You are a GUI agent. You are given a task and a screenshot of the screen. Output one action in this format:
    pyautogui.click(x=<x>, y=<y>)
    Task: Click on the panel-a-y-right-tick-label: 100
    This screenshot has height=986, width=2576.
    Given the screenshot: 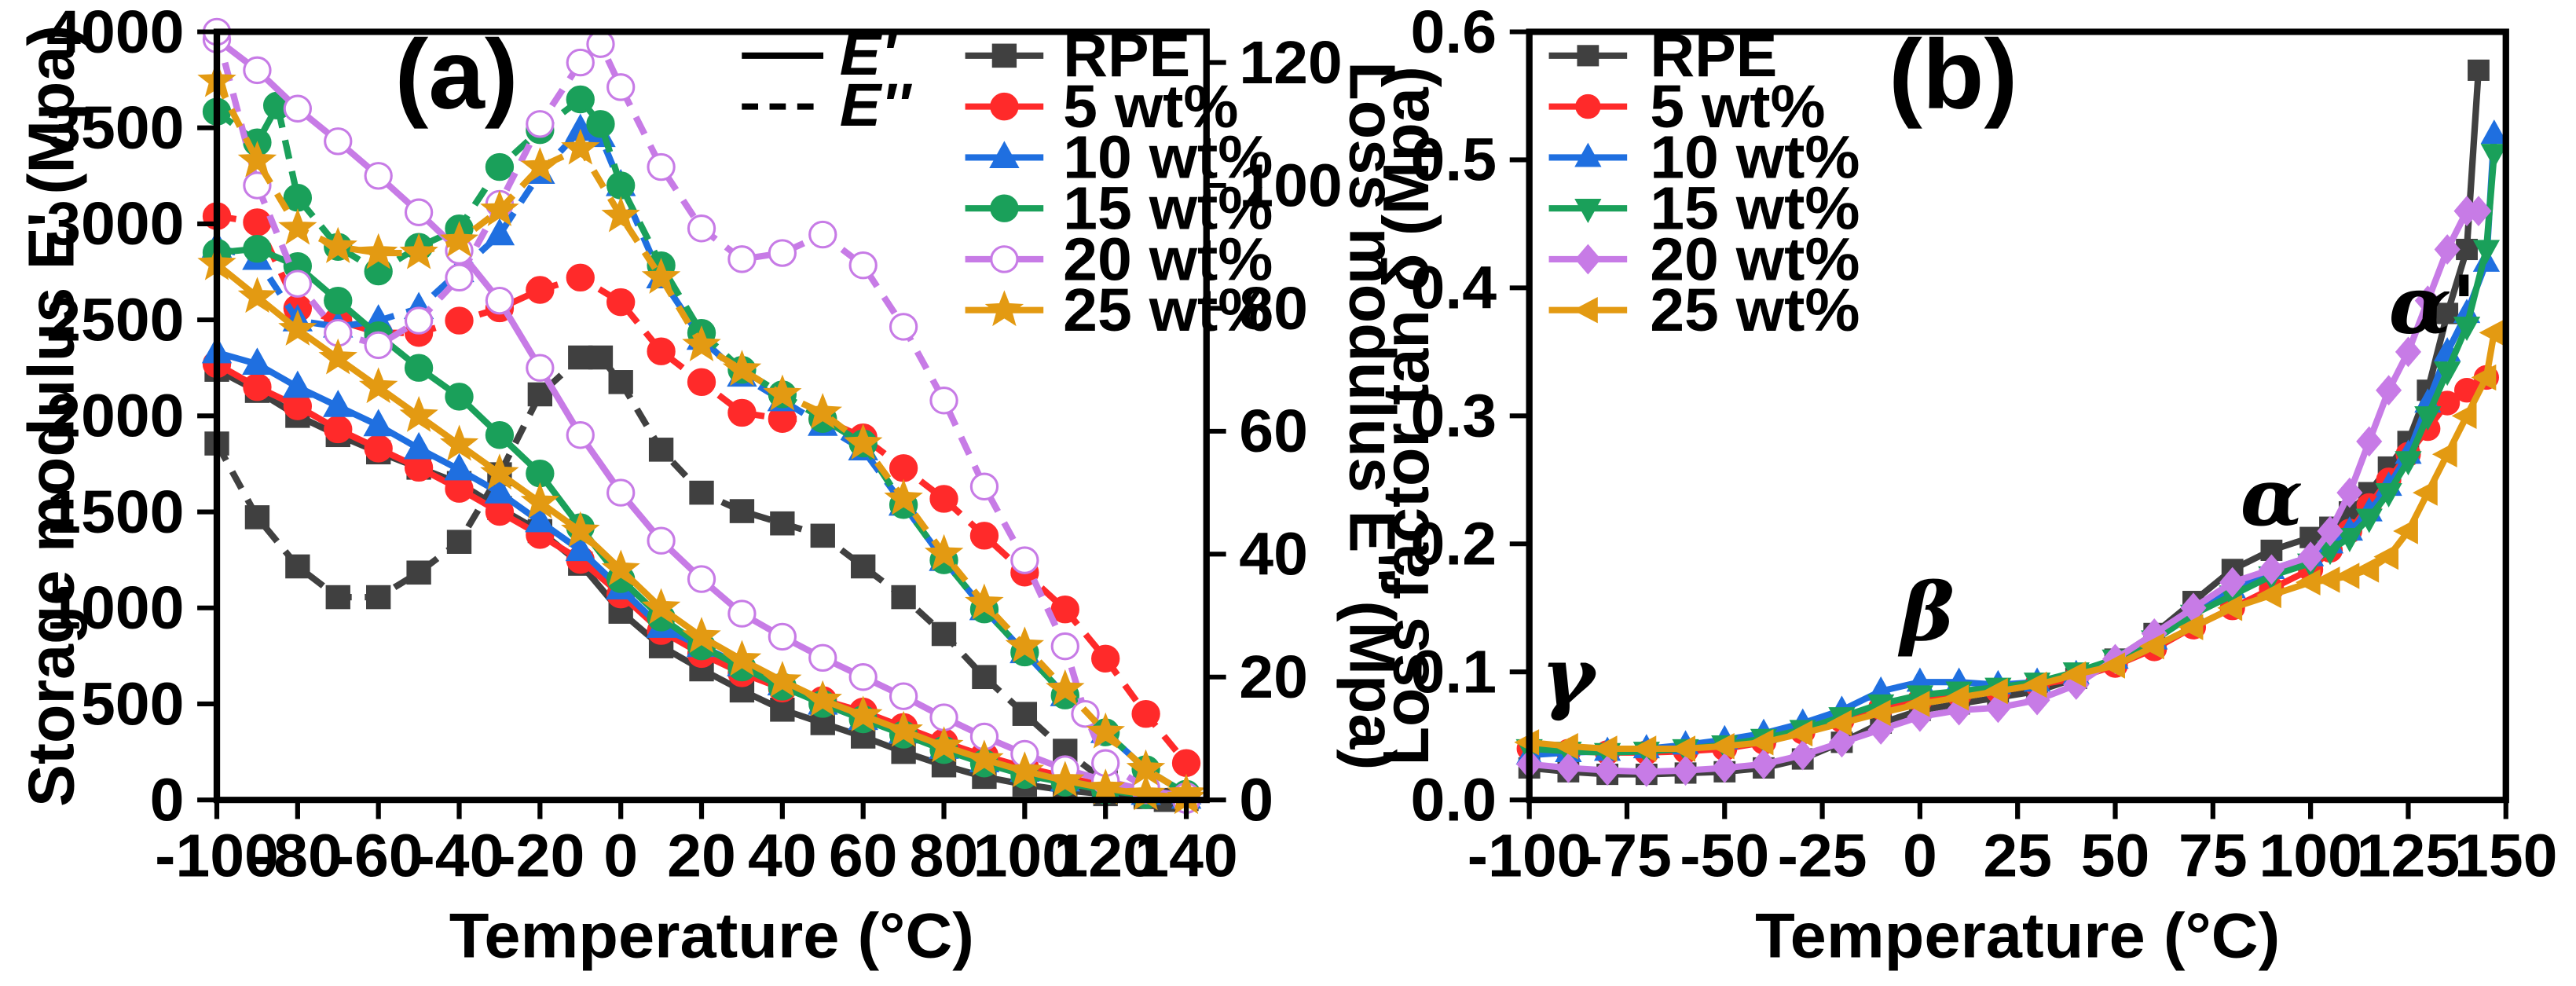 What is the action you would take?
    pyautogui.click(x=1291, y=185)
    